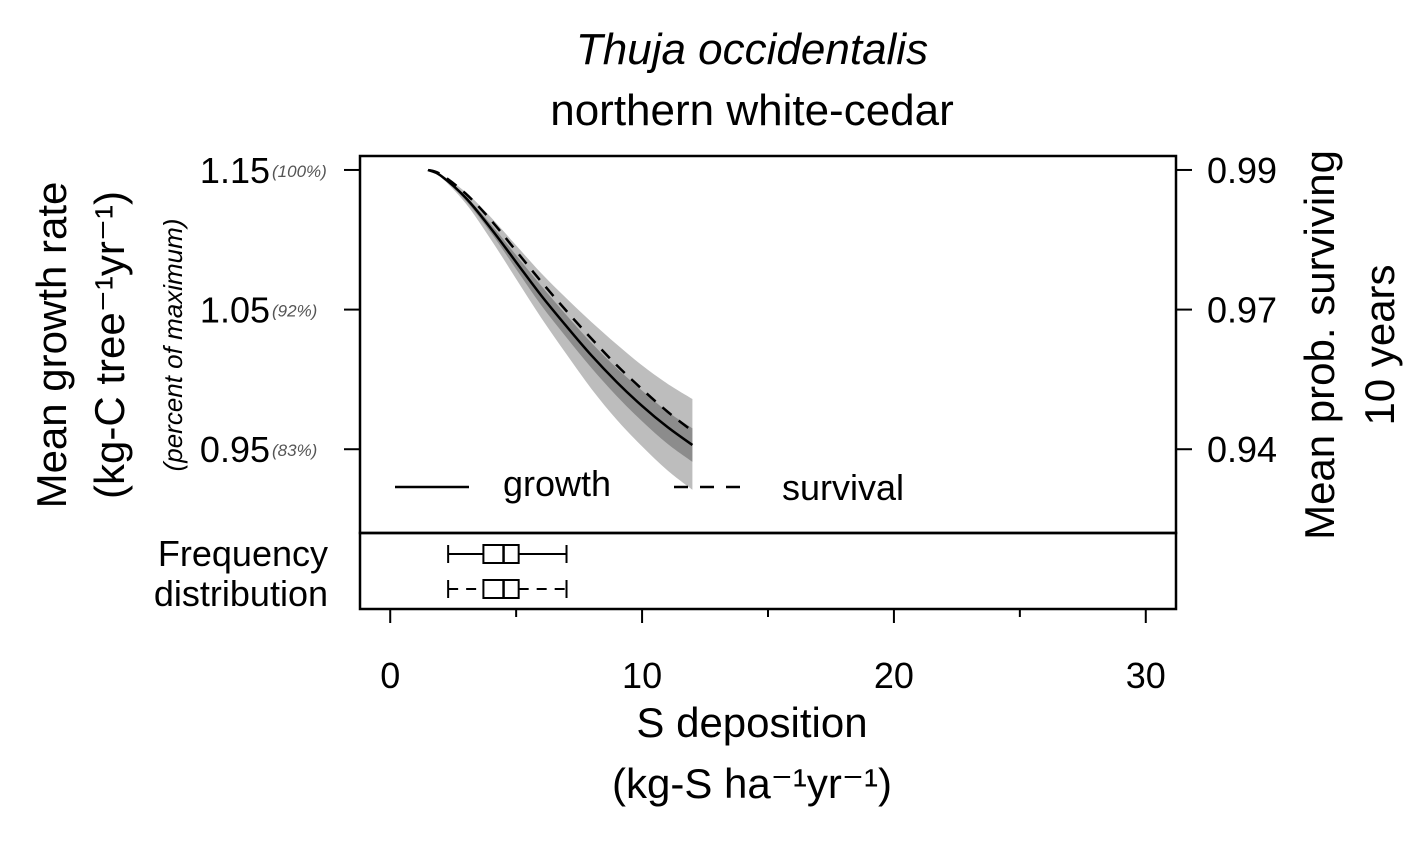 Image resolution: width=1417 pixels, height=850 pixels. What do you see at coordinates (560, 300) in the screenshot?
I see `series-line-survival` at bounding box center [560, 300].